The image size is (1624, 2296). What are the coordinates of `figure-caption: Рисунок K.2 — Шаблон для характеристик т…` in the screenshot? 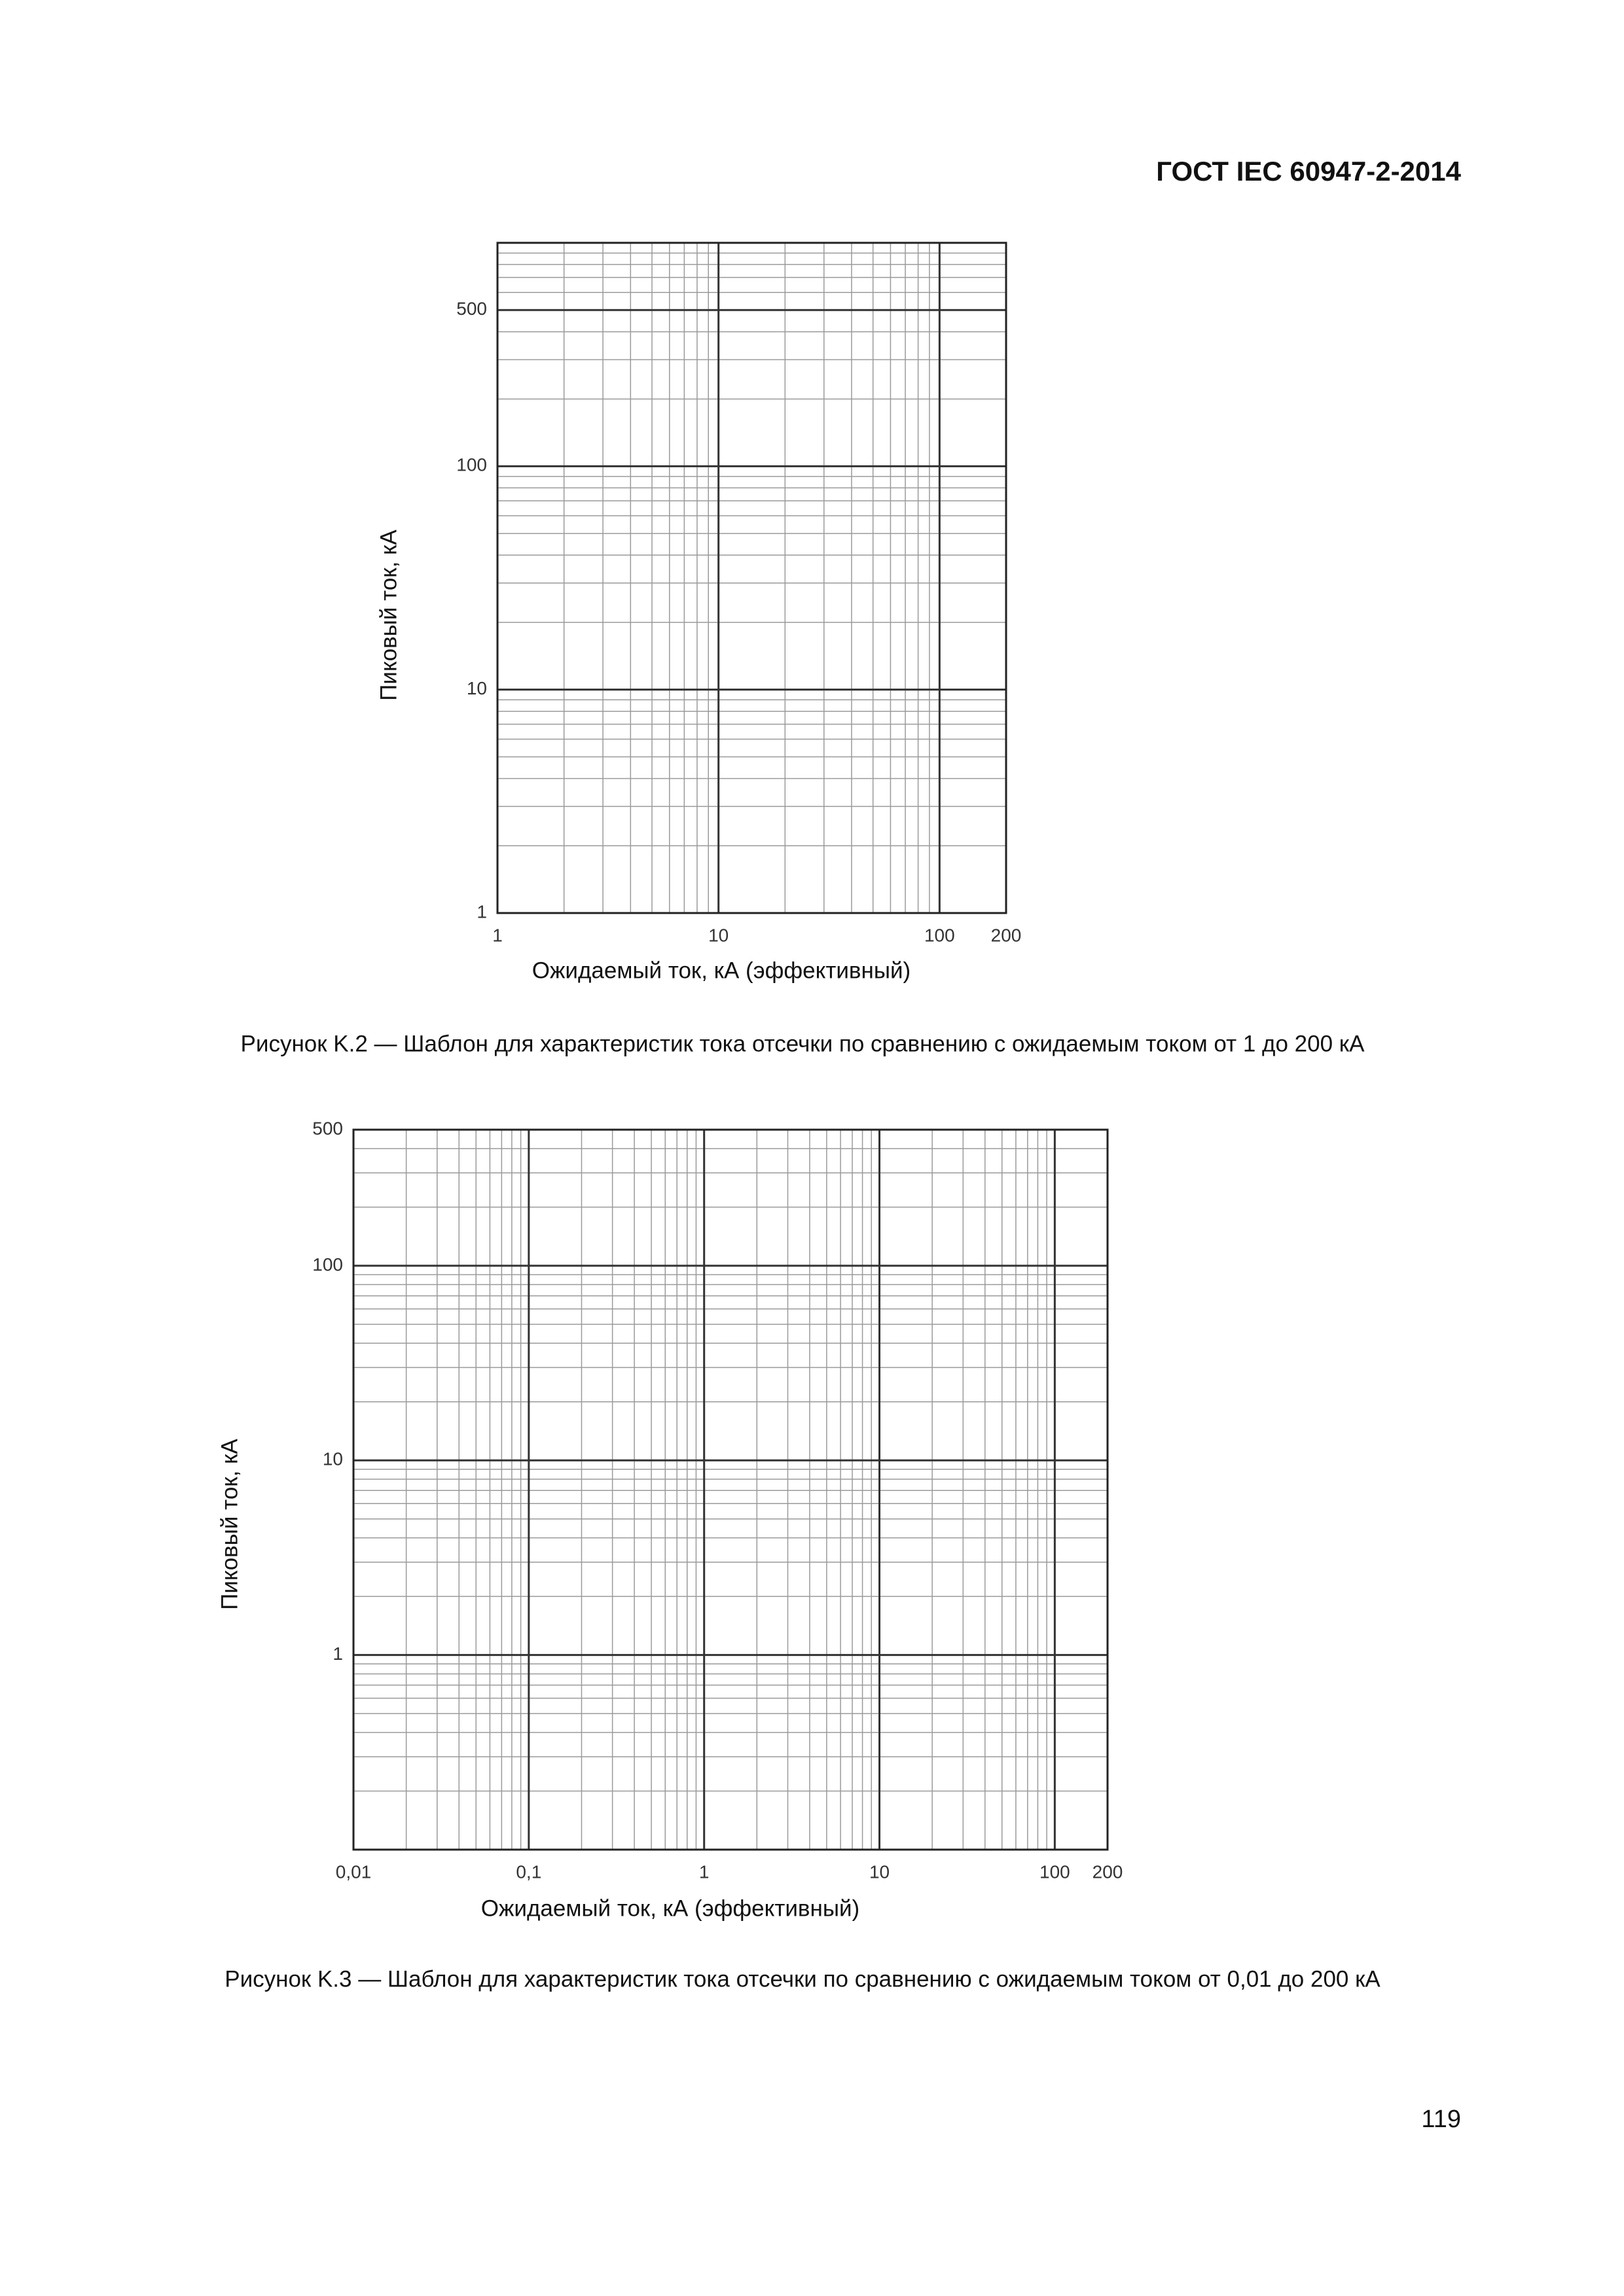 It's located at (803, 1043).